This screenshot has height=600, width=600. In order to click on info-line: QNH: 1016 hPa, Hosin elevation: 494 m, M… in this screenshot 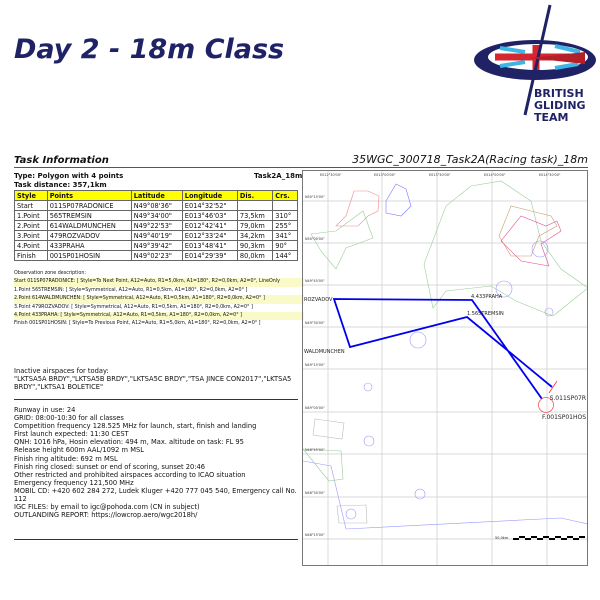, I will do `click(129, 442)`.